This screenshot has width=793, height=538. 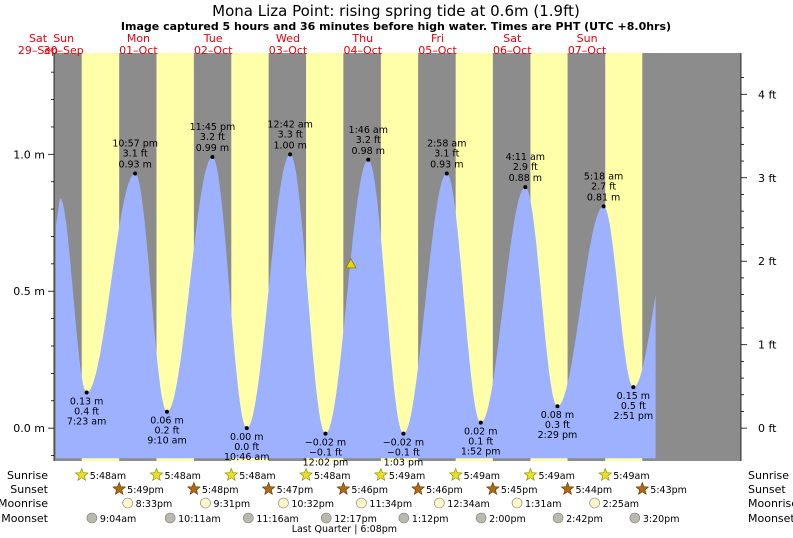 What do you see at coordinates (368, 130) in the screenshot?
I see `extreme-time-label: 1:46 am` at bounding box center [368, 130].